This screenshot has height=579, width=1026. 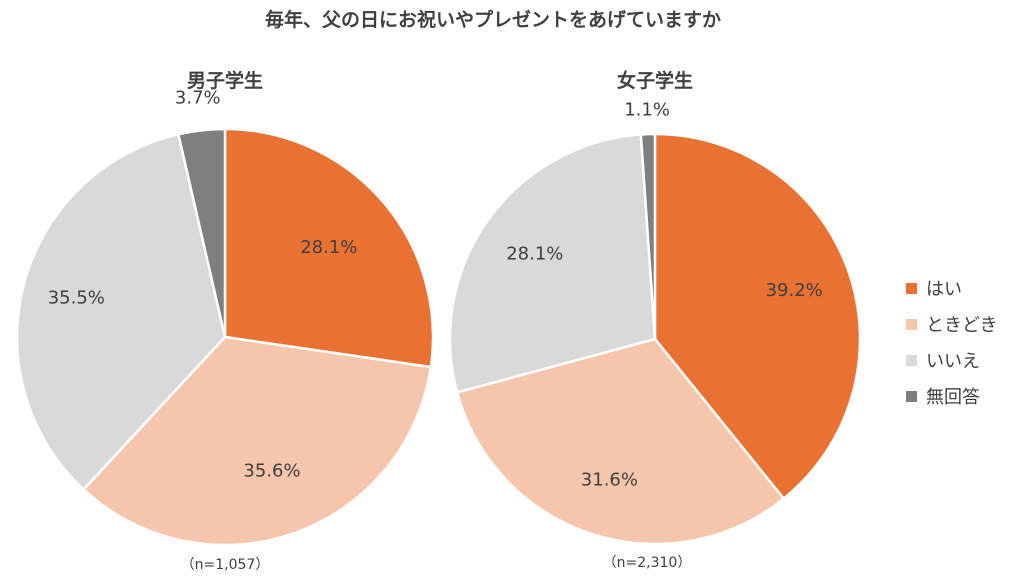 I want to click on pie-slice-sometimes-female-students, so click(x=620, y=441).